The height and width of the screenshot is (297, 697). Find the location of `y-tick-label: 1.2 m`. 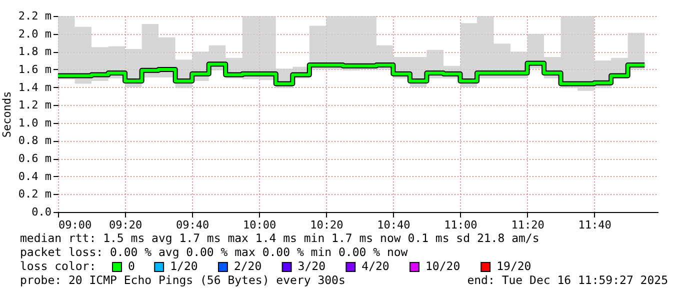

y-tick-label: 1.2 m is located at coordinates (35, 105).